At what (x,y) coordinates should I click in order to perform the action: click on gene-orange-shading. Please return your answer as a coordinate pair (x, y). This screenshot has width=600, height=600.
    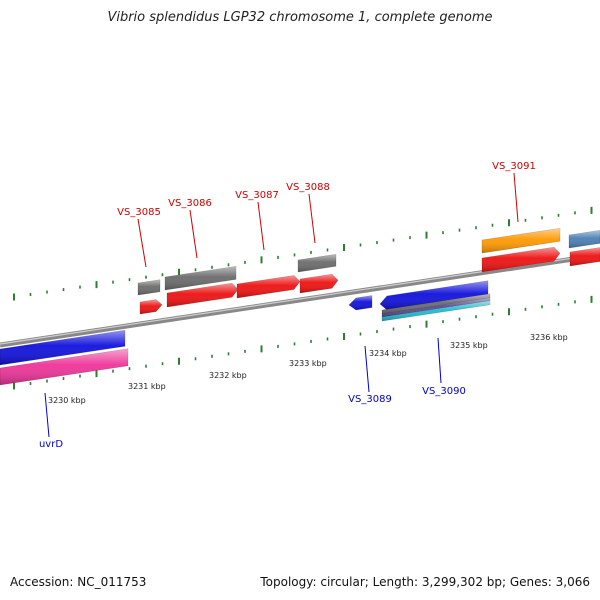
    Looking at the image, I should click on (521, 240).